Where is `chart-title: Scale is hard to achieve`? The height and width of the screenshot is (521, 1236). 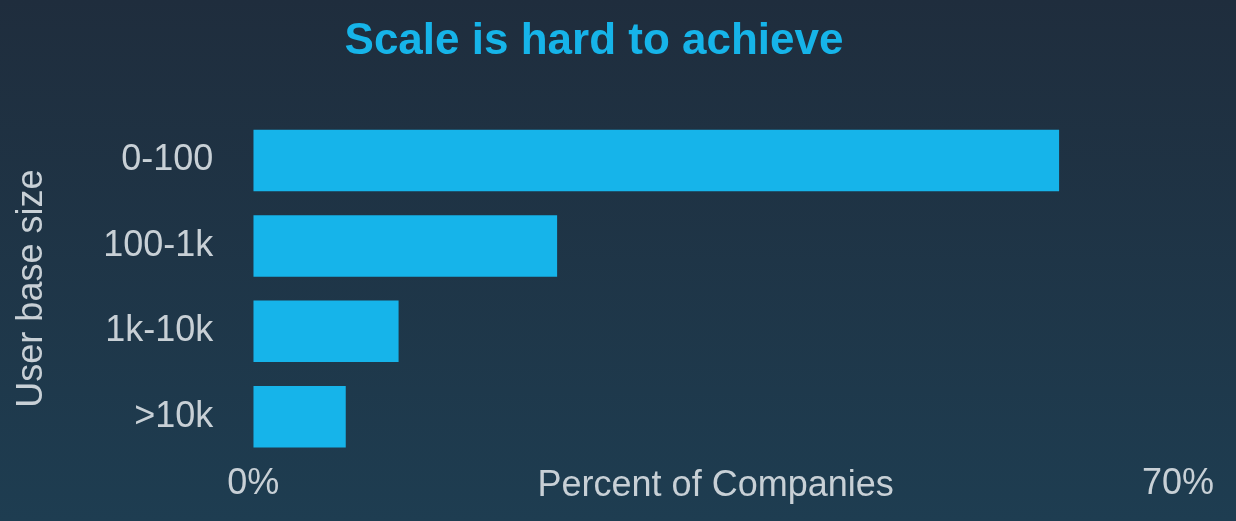
chart-title: Scale is hard to achieve is located at coordinates (594, 38).